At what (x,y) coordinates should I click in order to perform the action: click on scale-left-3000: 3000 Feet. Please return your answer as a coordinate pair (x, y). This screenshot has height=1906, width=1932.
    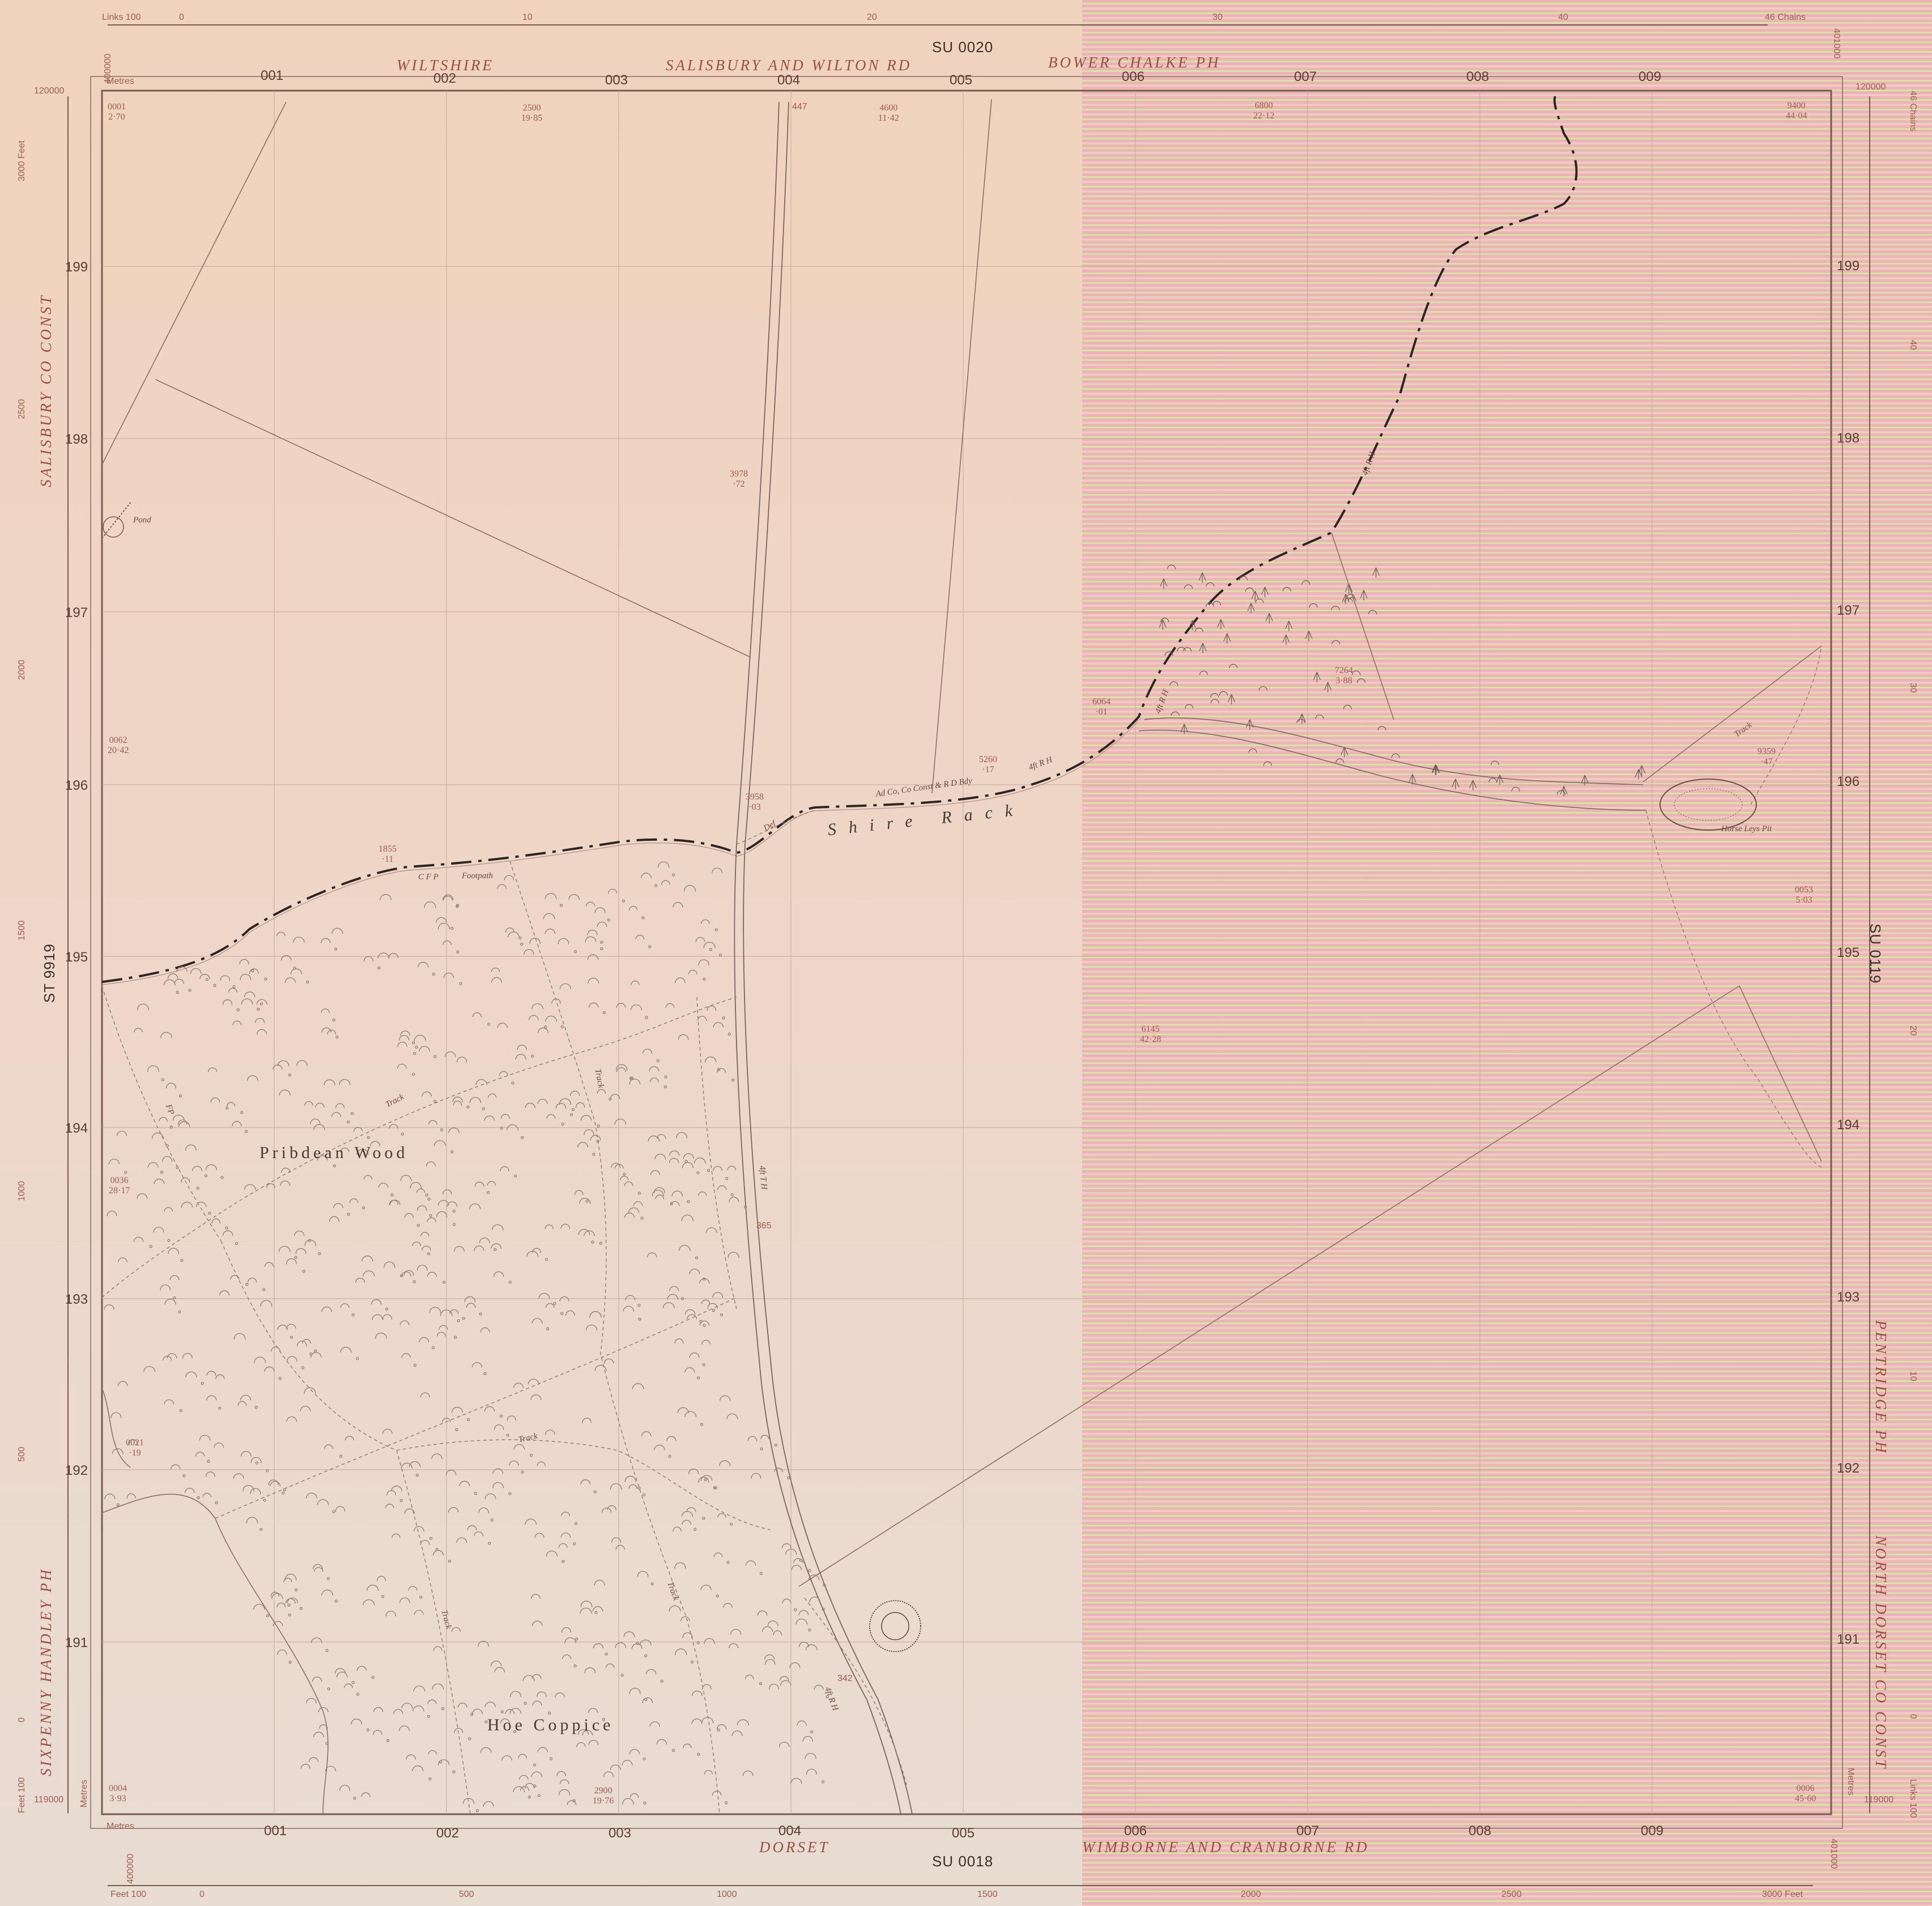
    Looking at the image, I should click on (22, 160).